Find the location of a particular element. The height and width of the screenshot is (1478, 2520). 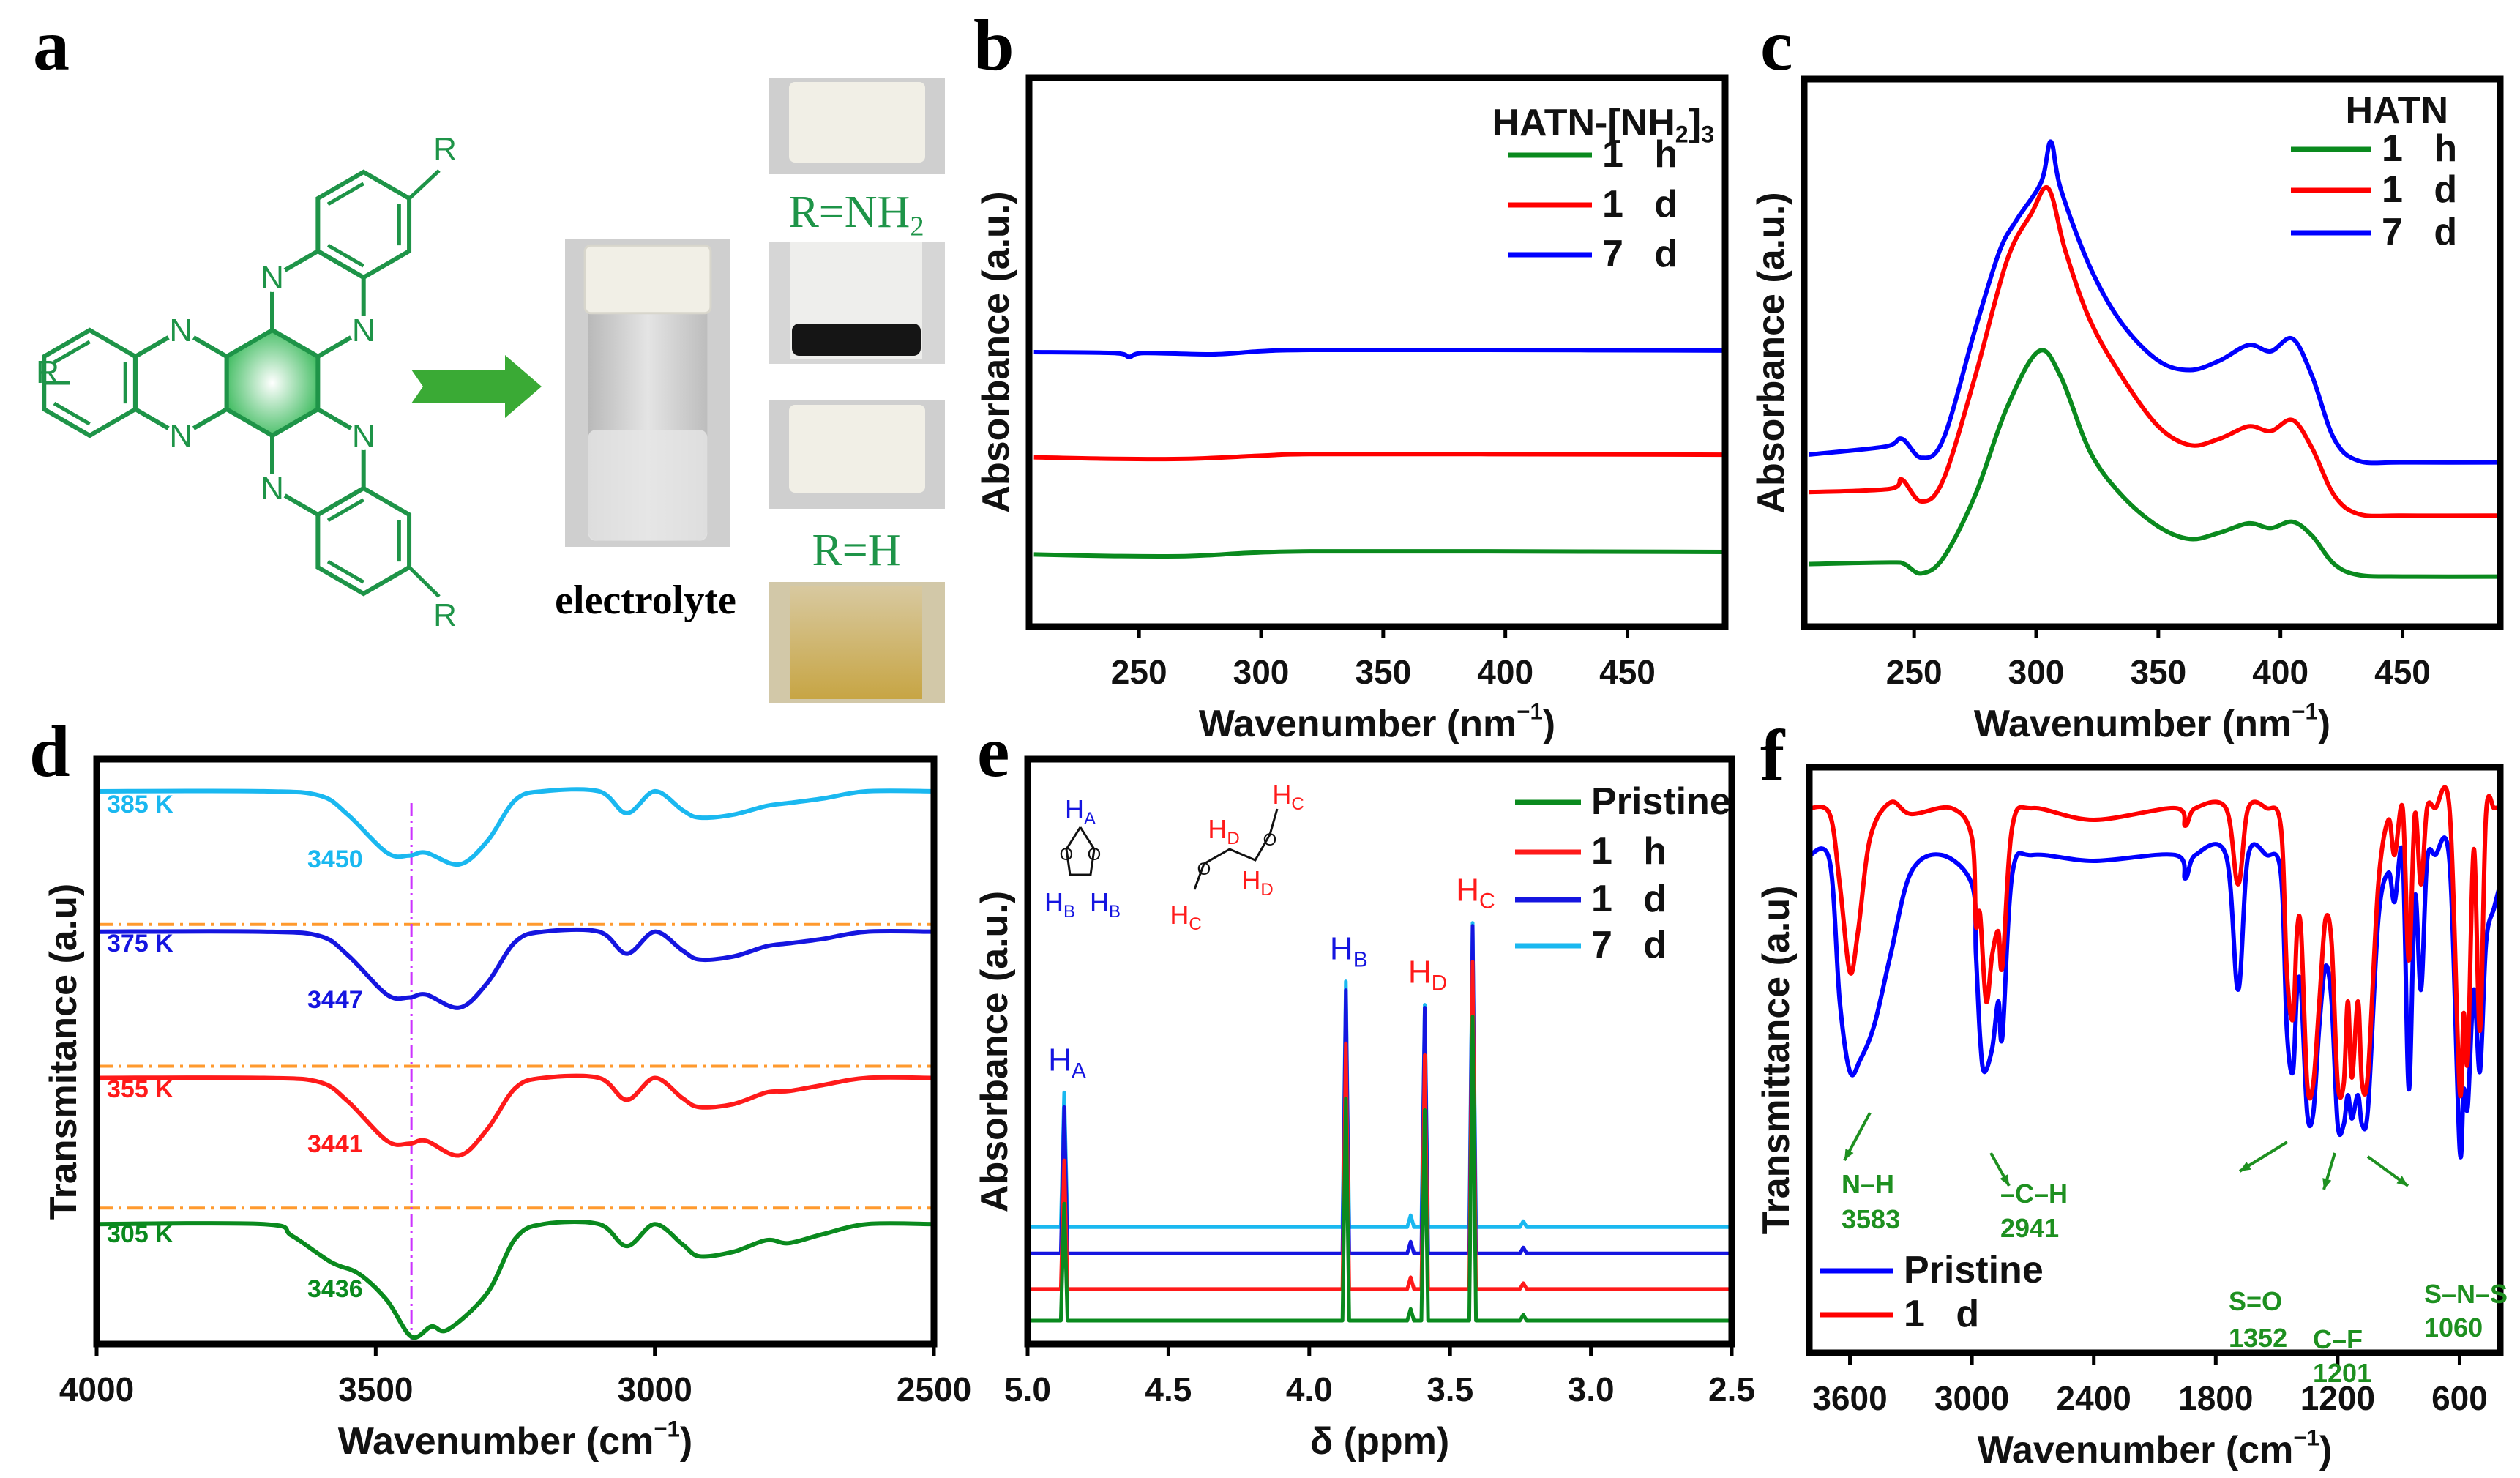

x-axis-label-part: −1 is located at coordinates (2306, 1438).